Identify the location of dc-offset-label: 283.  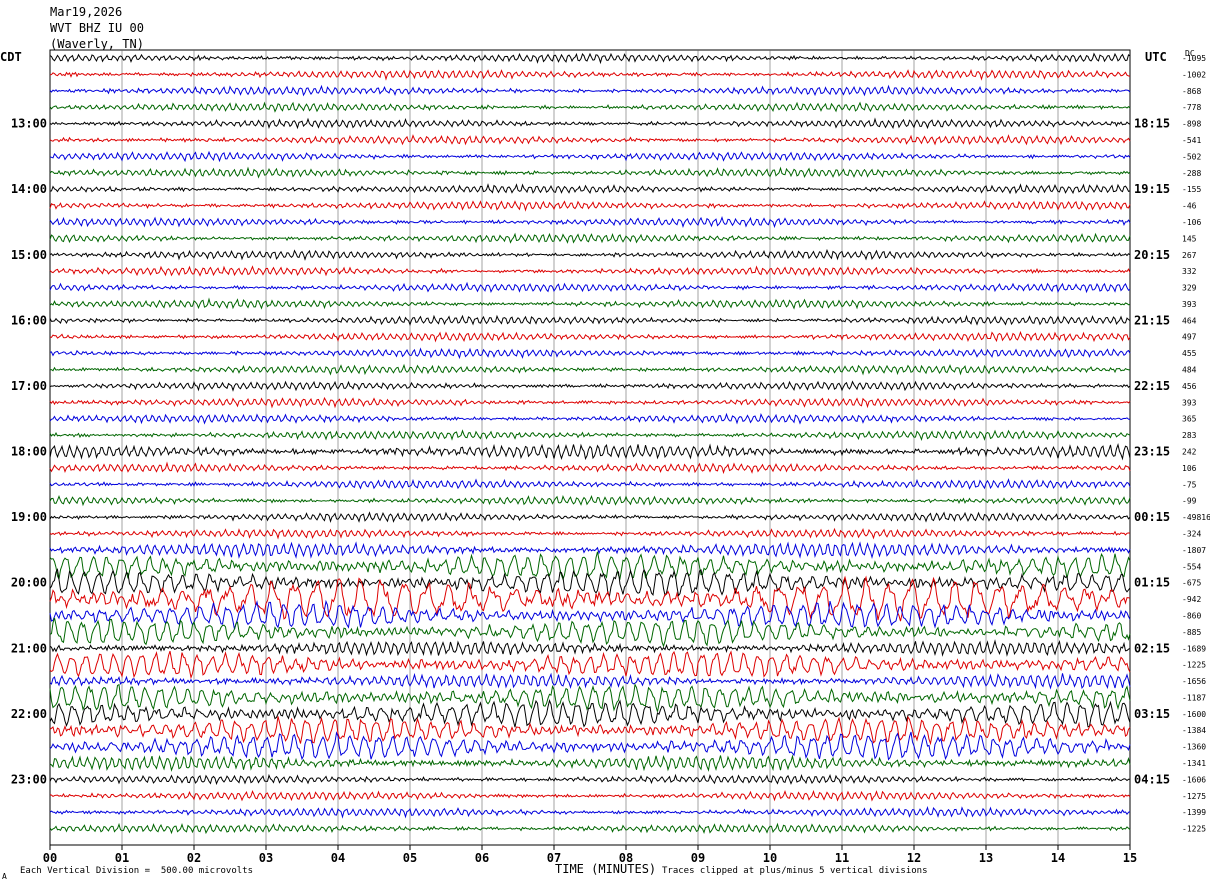
(1189, 435).